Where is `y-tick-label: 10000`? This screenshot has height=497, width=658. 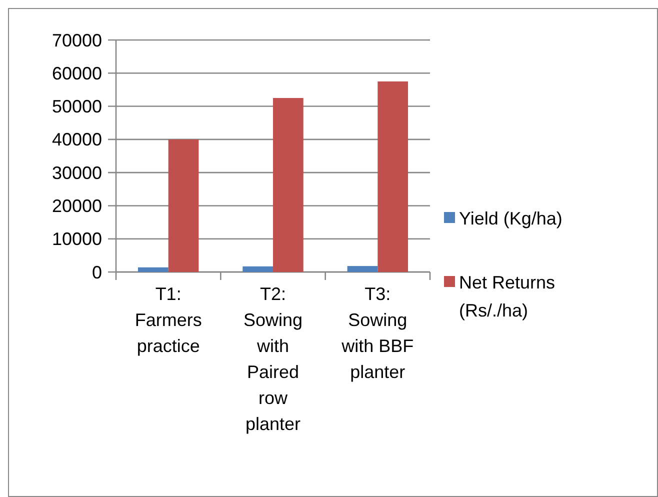 y-tick-label: 10000 is located at coordinates (77, 239).